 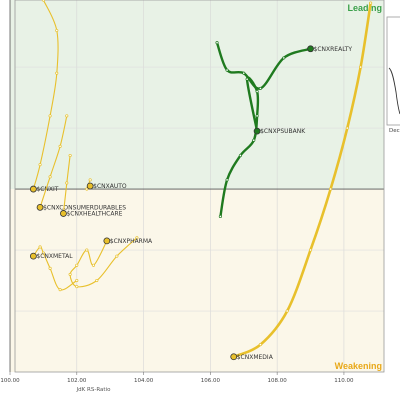 I want to click on series-label-cnxmetal: $CNXMETAL, so click(x=54, y=256).